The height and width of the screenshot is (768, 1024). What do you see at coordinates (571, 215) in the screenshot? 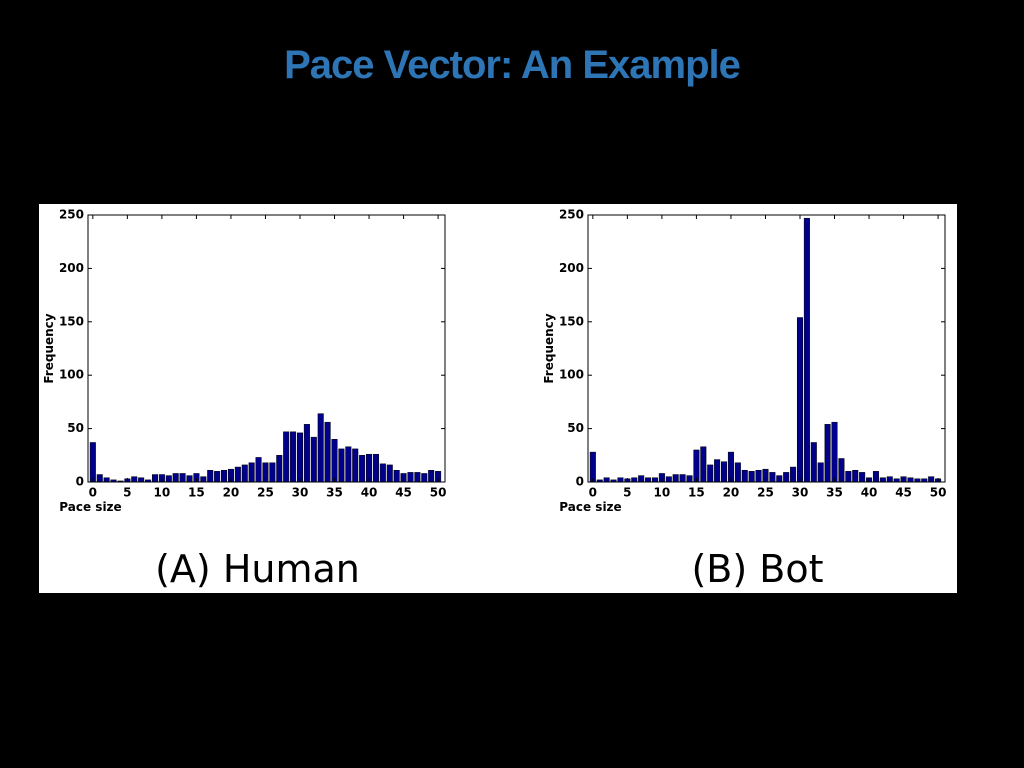
I see `y-tick-label: 250` at bounding box center [571, 215].